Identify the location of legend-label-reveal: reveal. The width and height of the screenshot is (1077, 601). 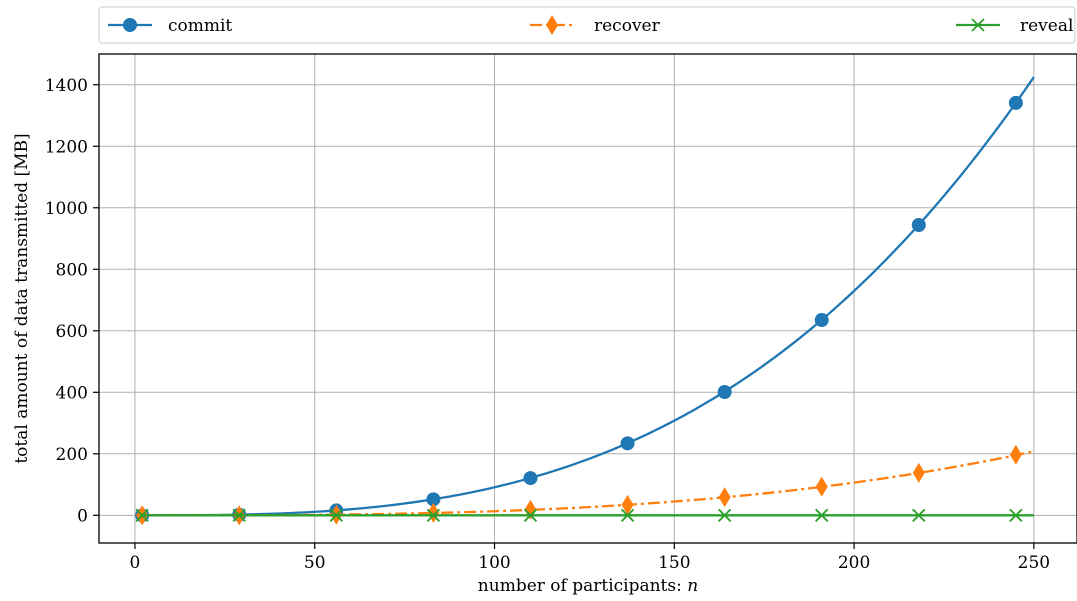
(1046, 26).